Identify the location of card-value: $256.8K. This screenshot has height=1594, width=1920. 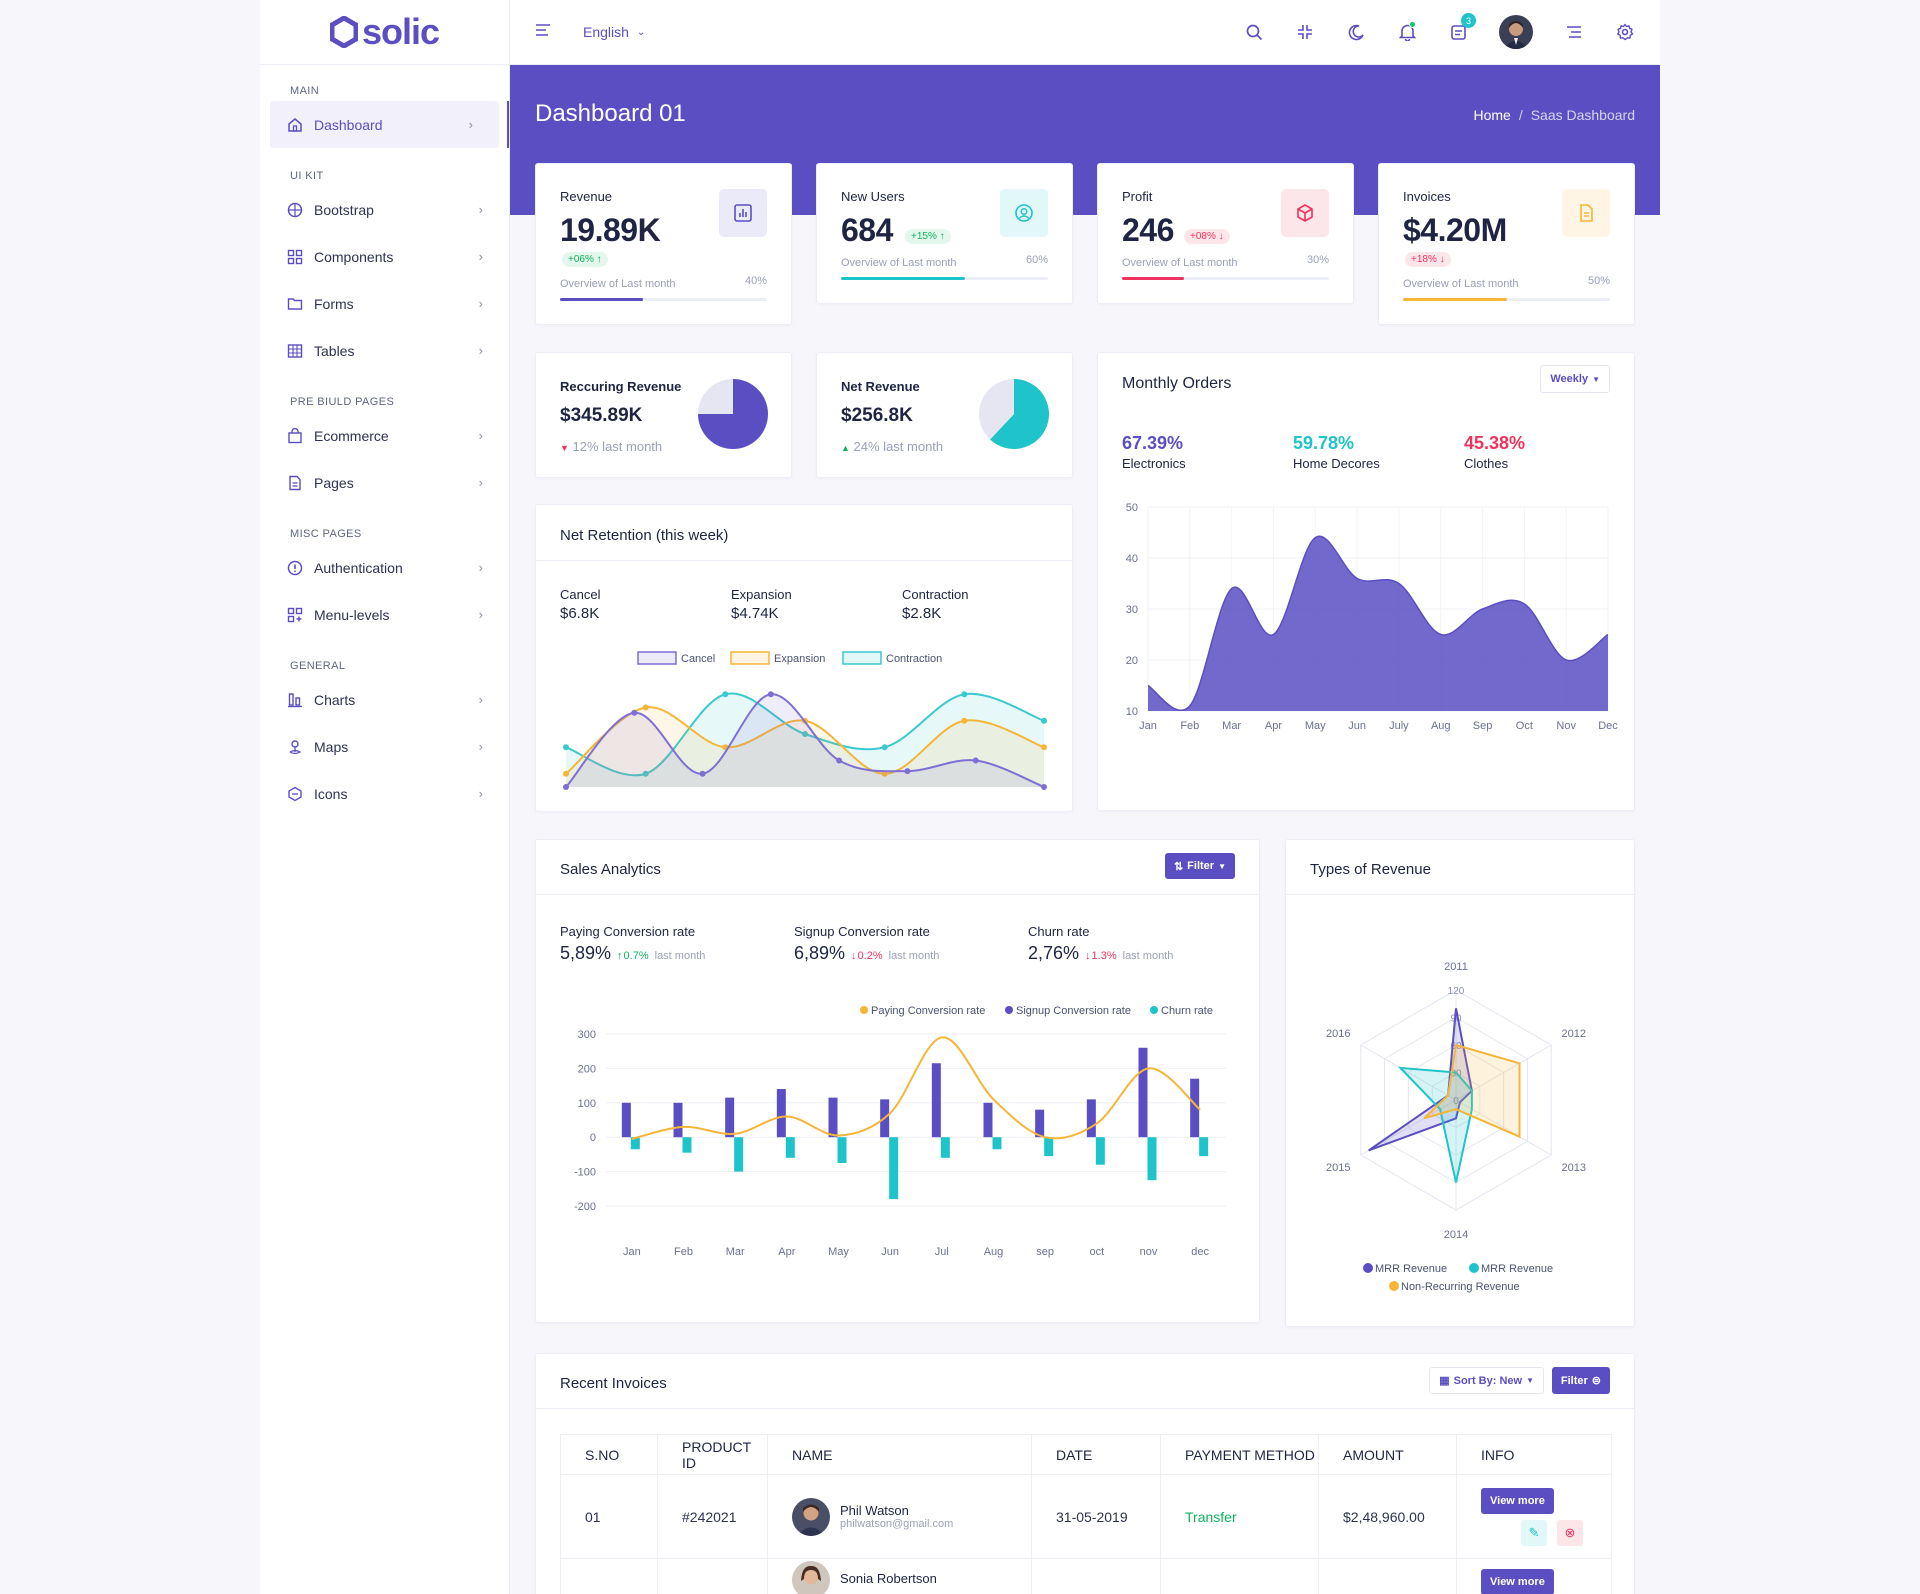
(877, 415).